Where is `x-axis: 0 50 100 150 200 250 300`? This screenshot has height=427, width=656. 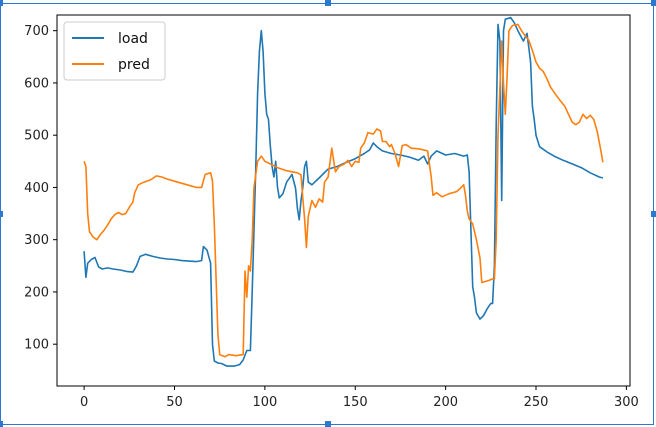
x-axis: 0 50 100 150 200 250 300 is located at coordinates (359, 398).